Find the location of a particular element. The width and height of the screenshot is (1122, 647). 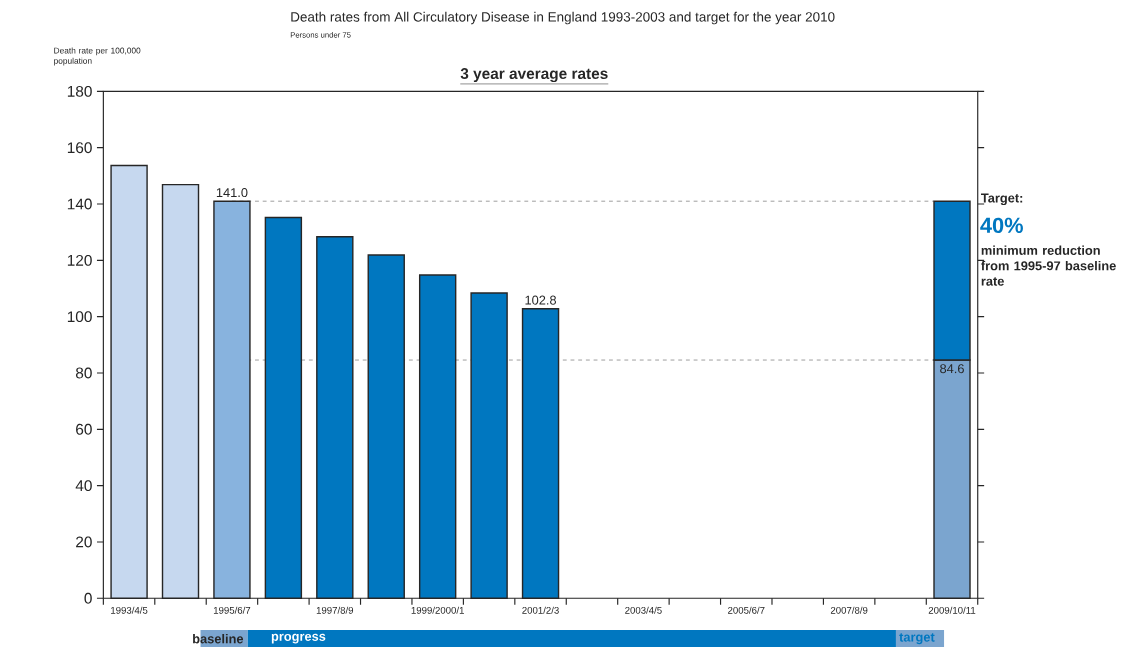

data-label: 141.0 is located at coordinates (232, 192).